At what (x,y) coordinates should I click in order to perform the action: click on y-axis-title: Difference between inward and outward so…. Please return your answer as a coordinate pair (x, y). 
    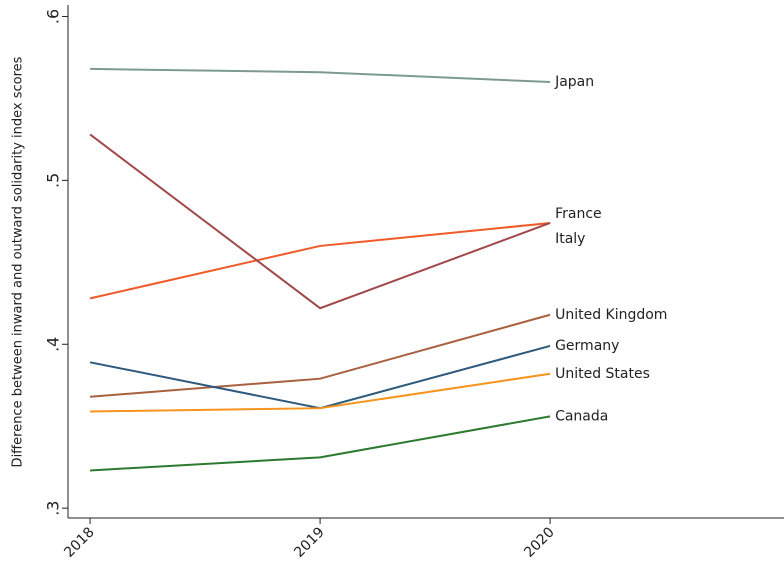
    Looking at the image, I should click on (18, 261).